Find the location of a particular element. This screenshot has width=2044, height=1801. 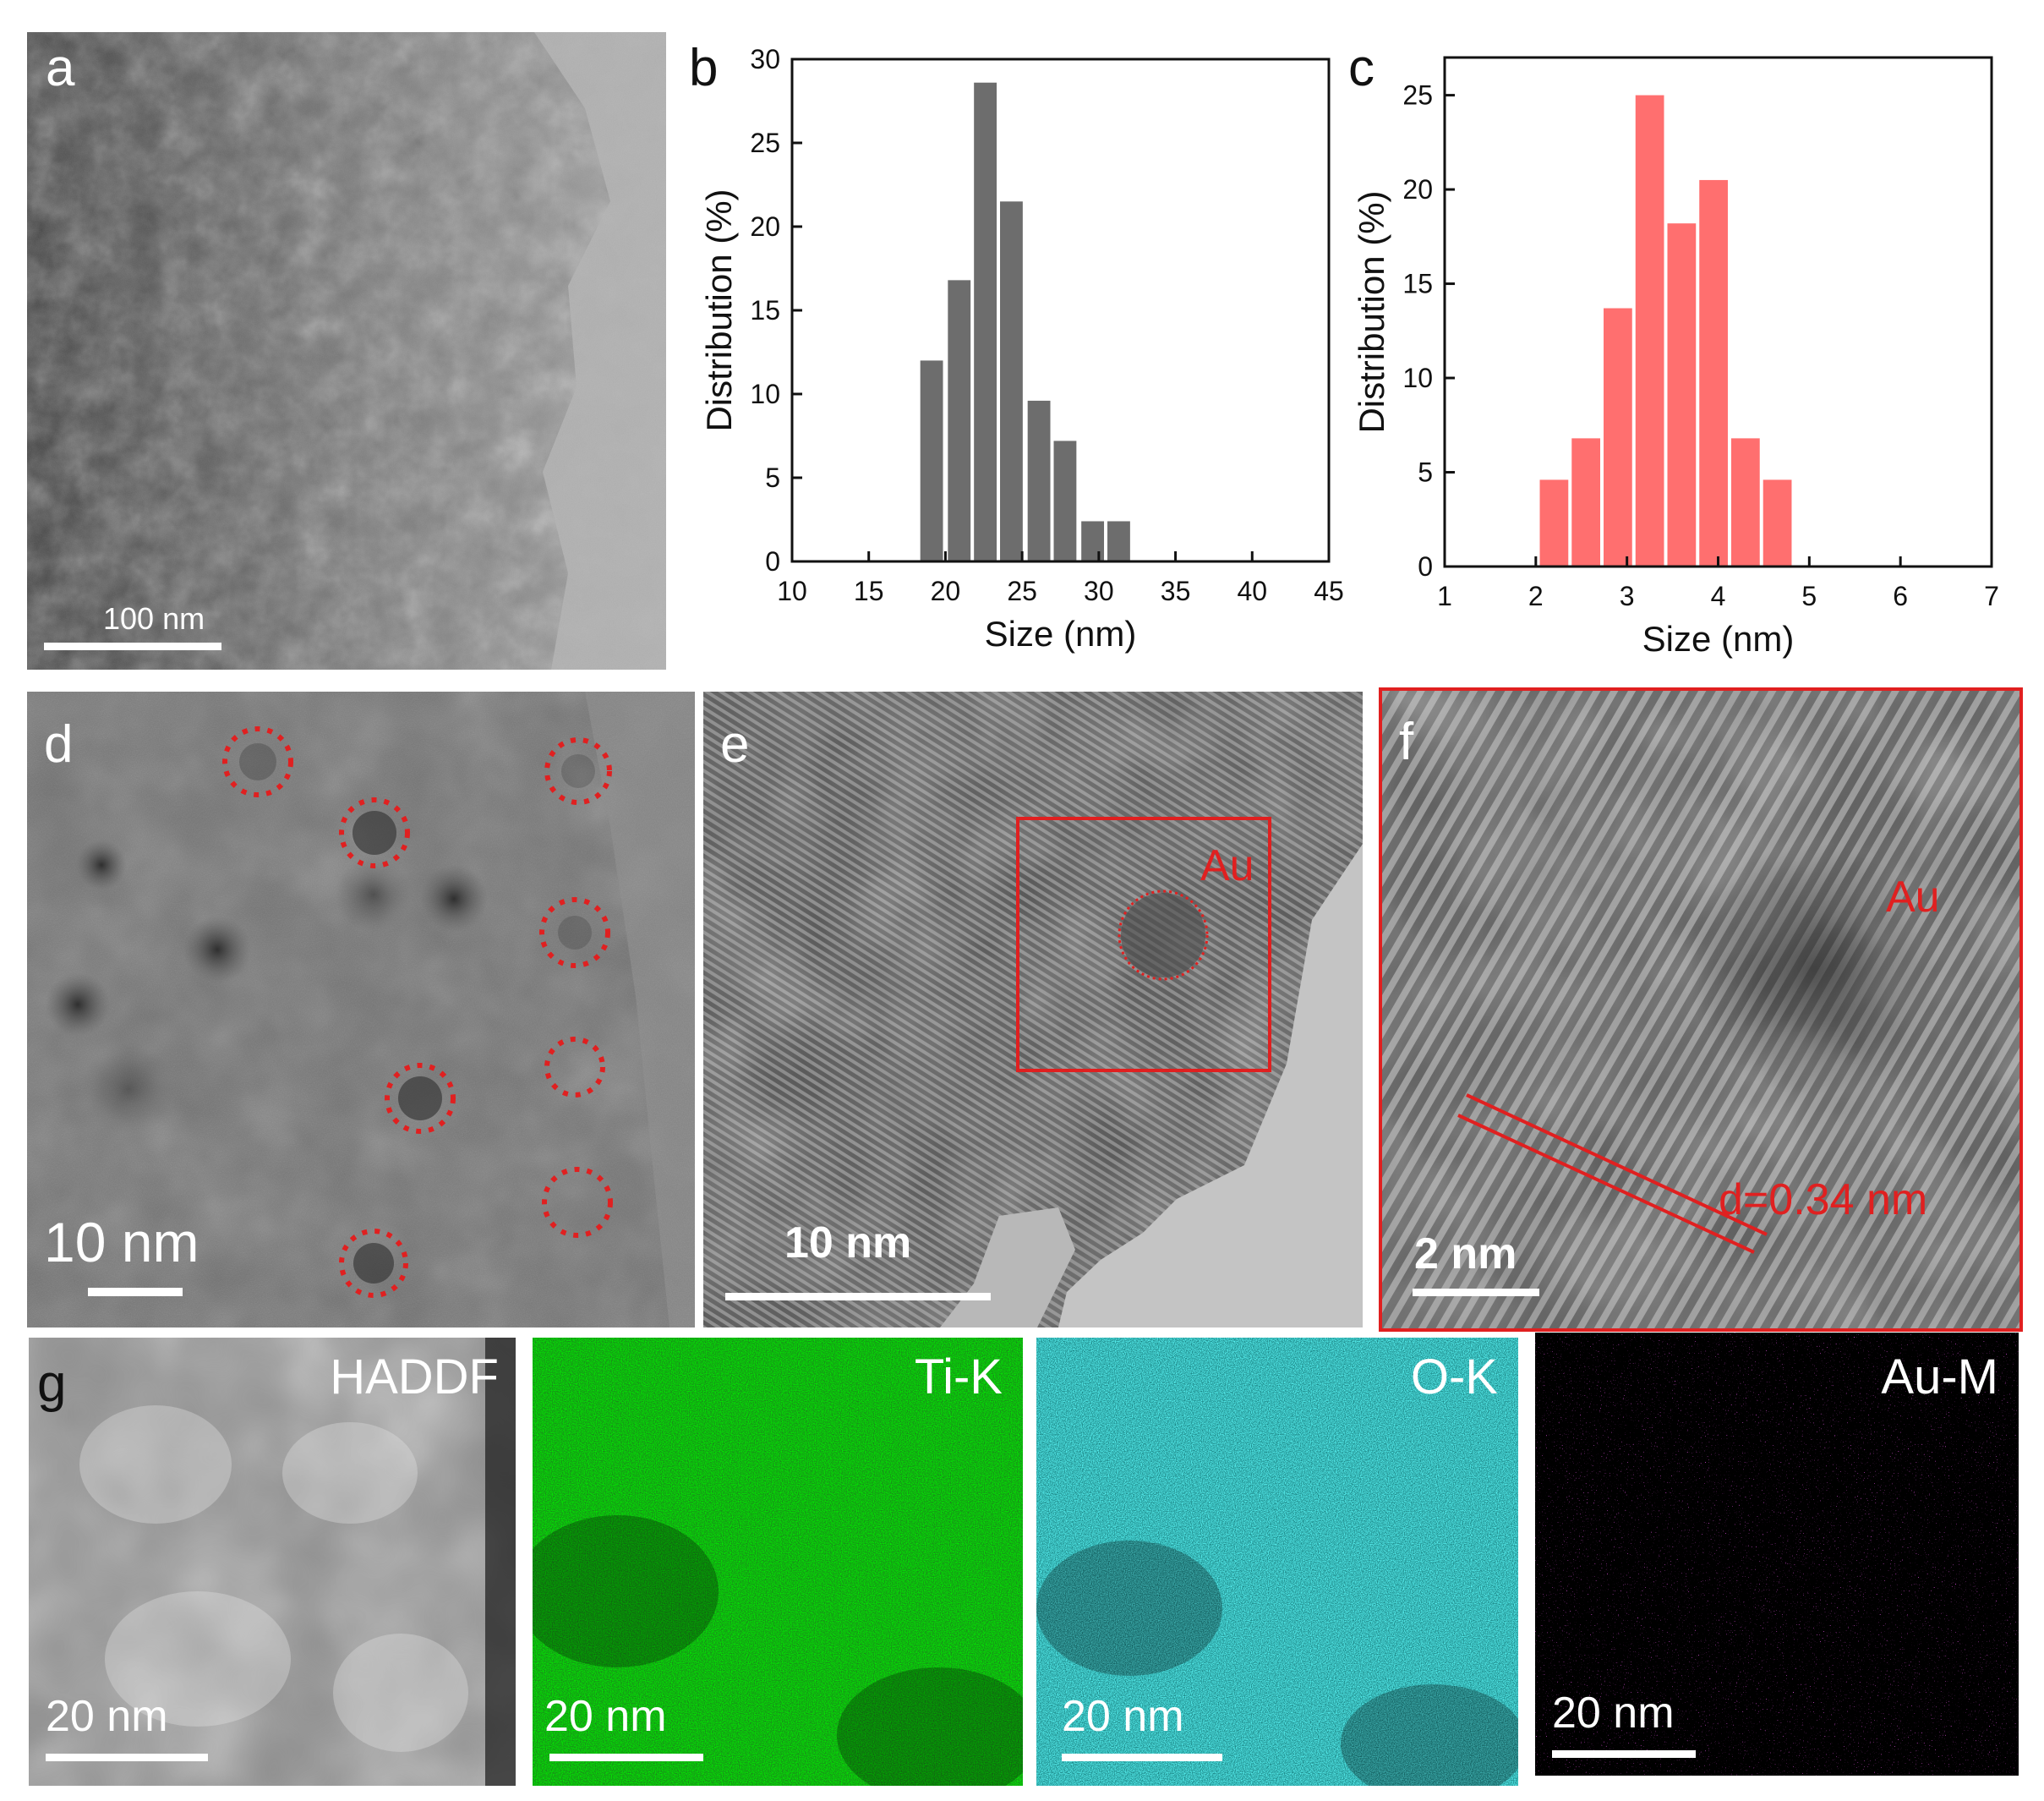

scale-label-d: 10 nm is located at coordinates (121, 1242).